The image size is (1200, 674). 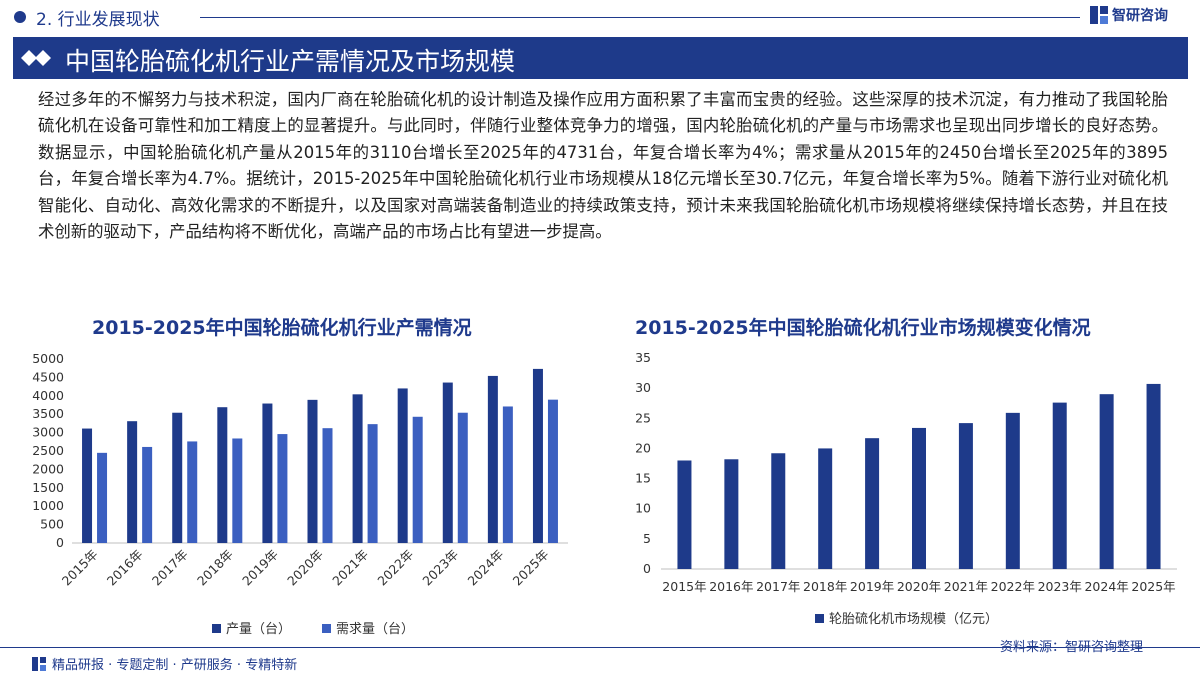 I want to click on y-tick-label: 4000, so click(x=48, y=395).